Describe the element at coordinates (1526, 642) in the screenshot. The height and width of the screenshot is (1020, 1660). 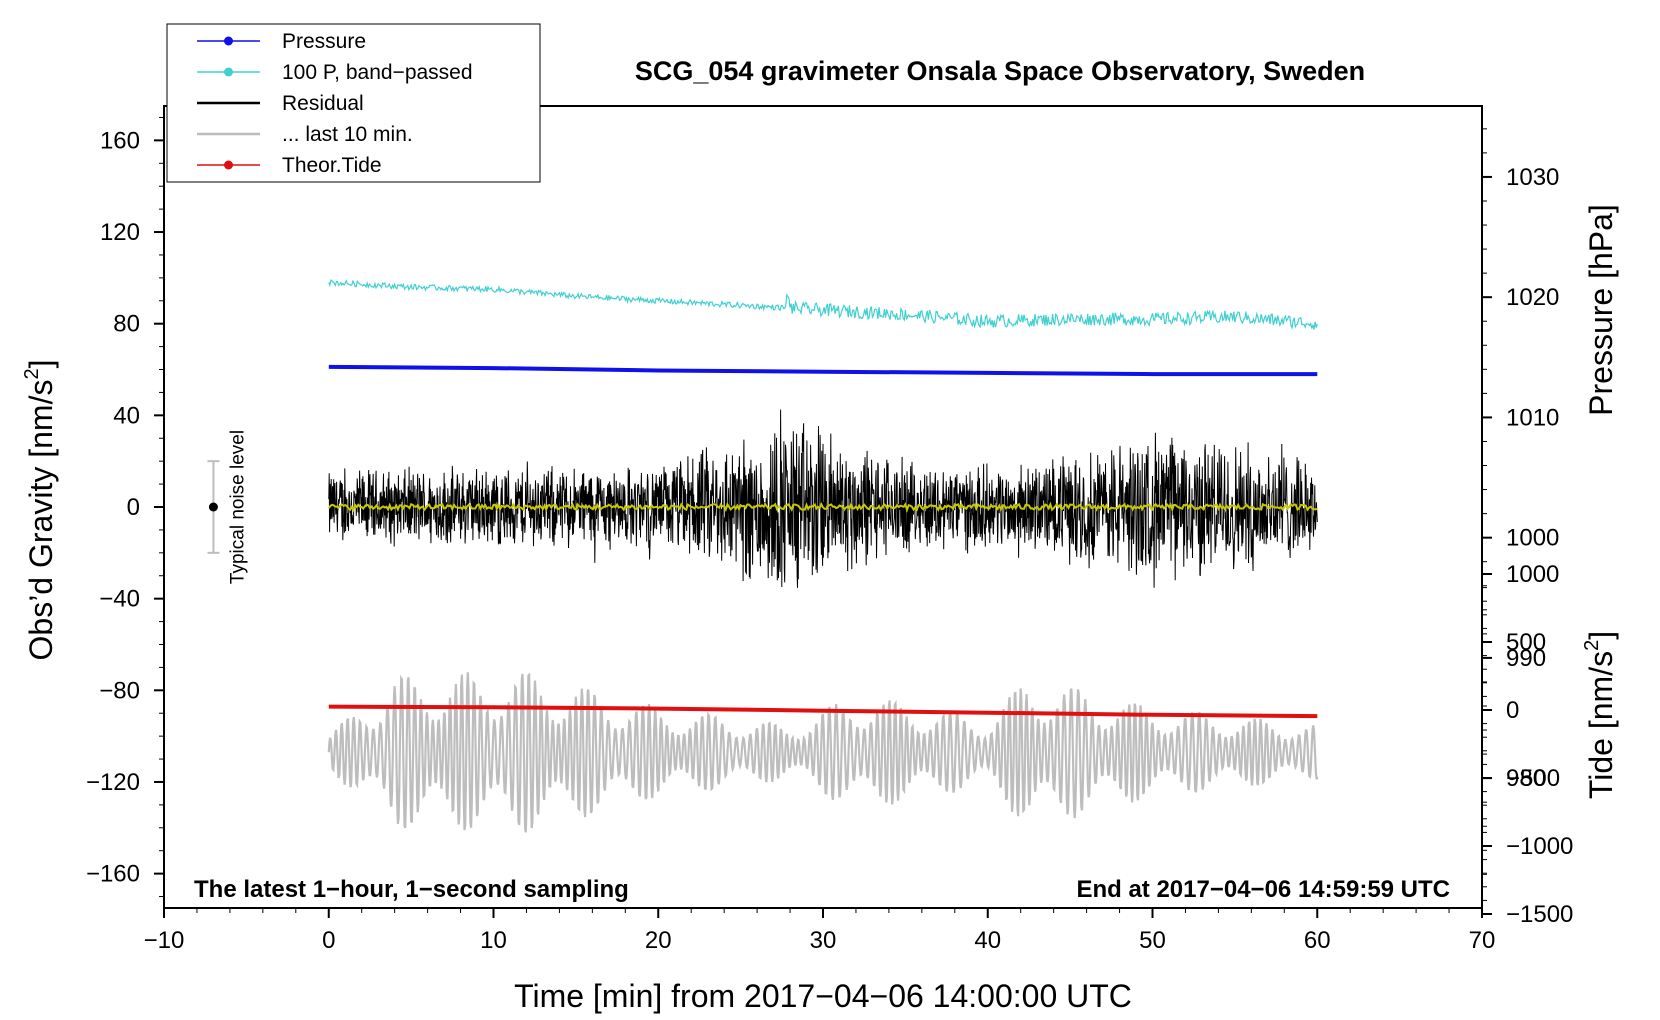
I see `tide-tick-label: 500` at that location.